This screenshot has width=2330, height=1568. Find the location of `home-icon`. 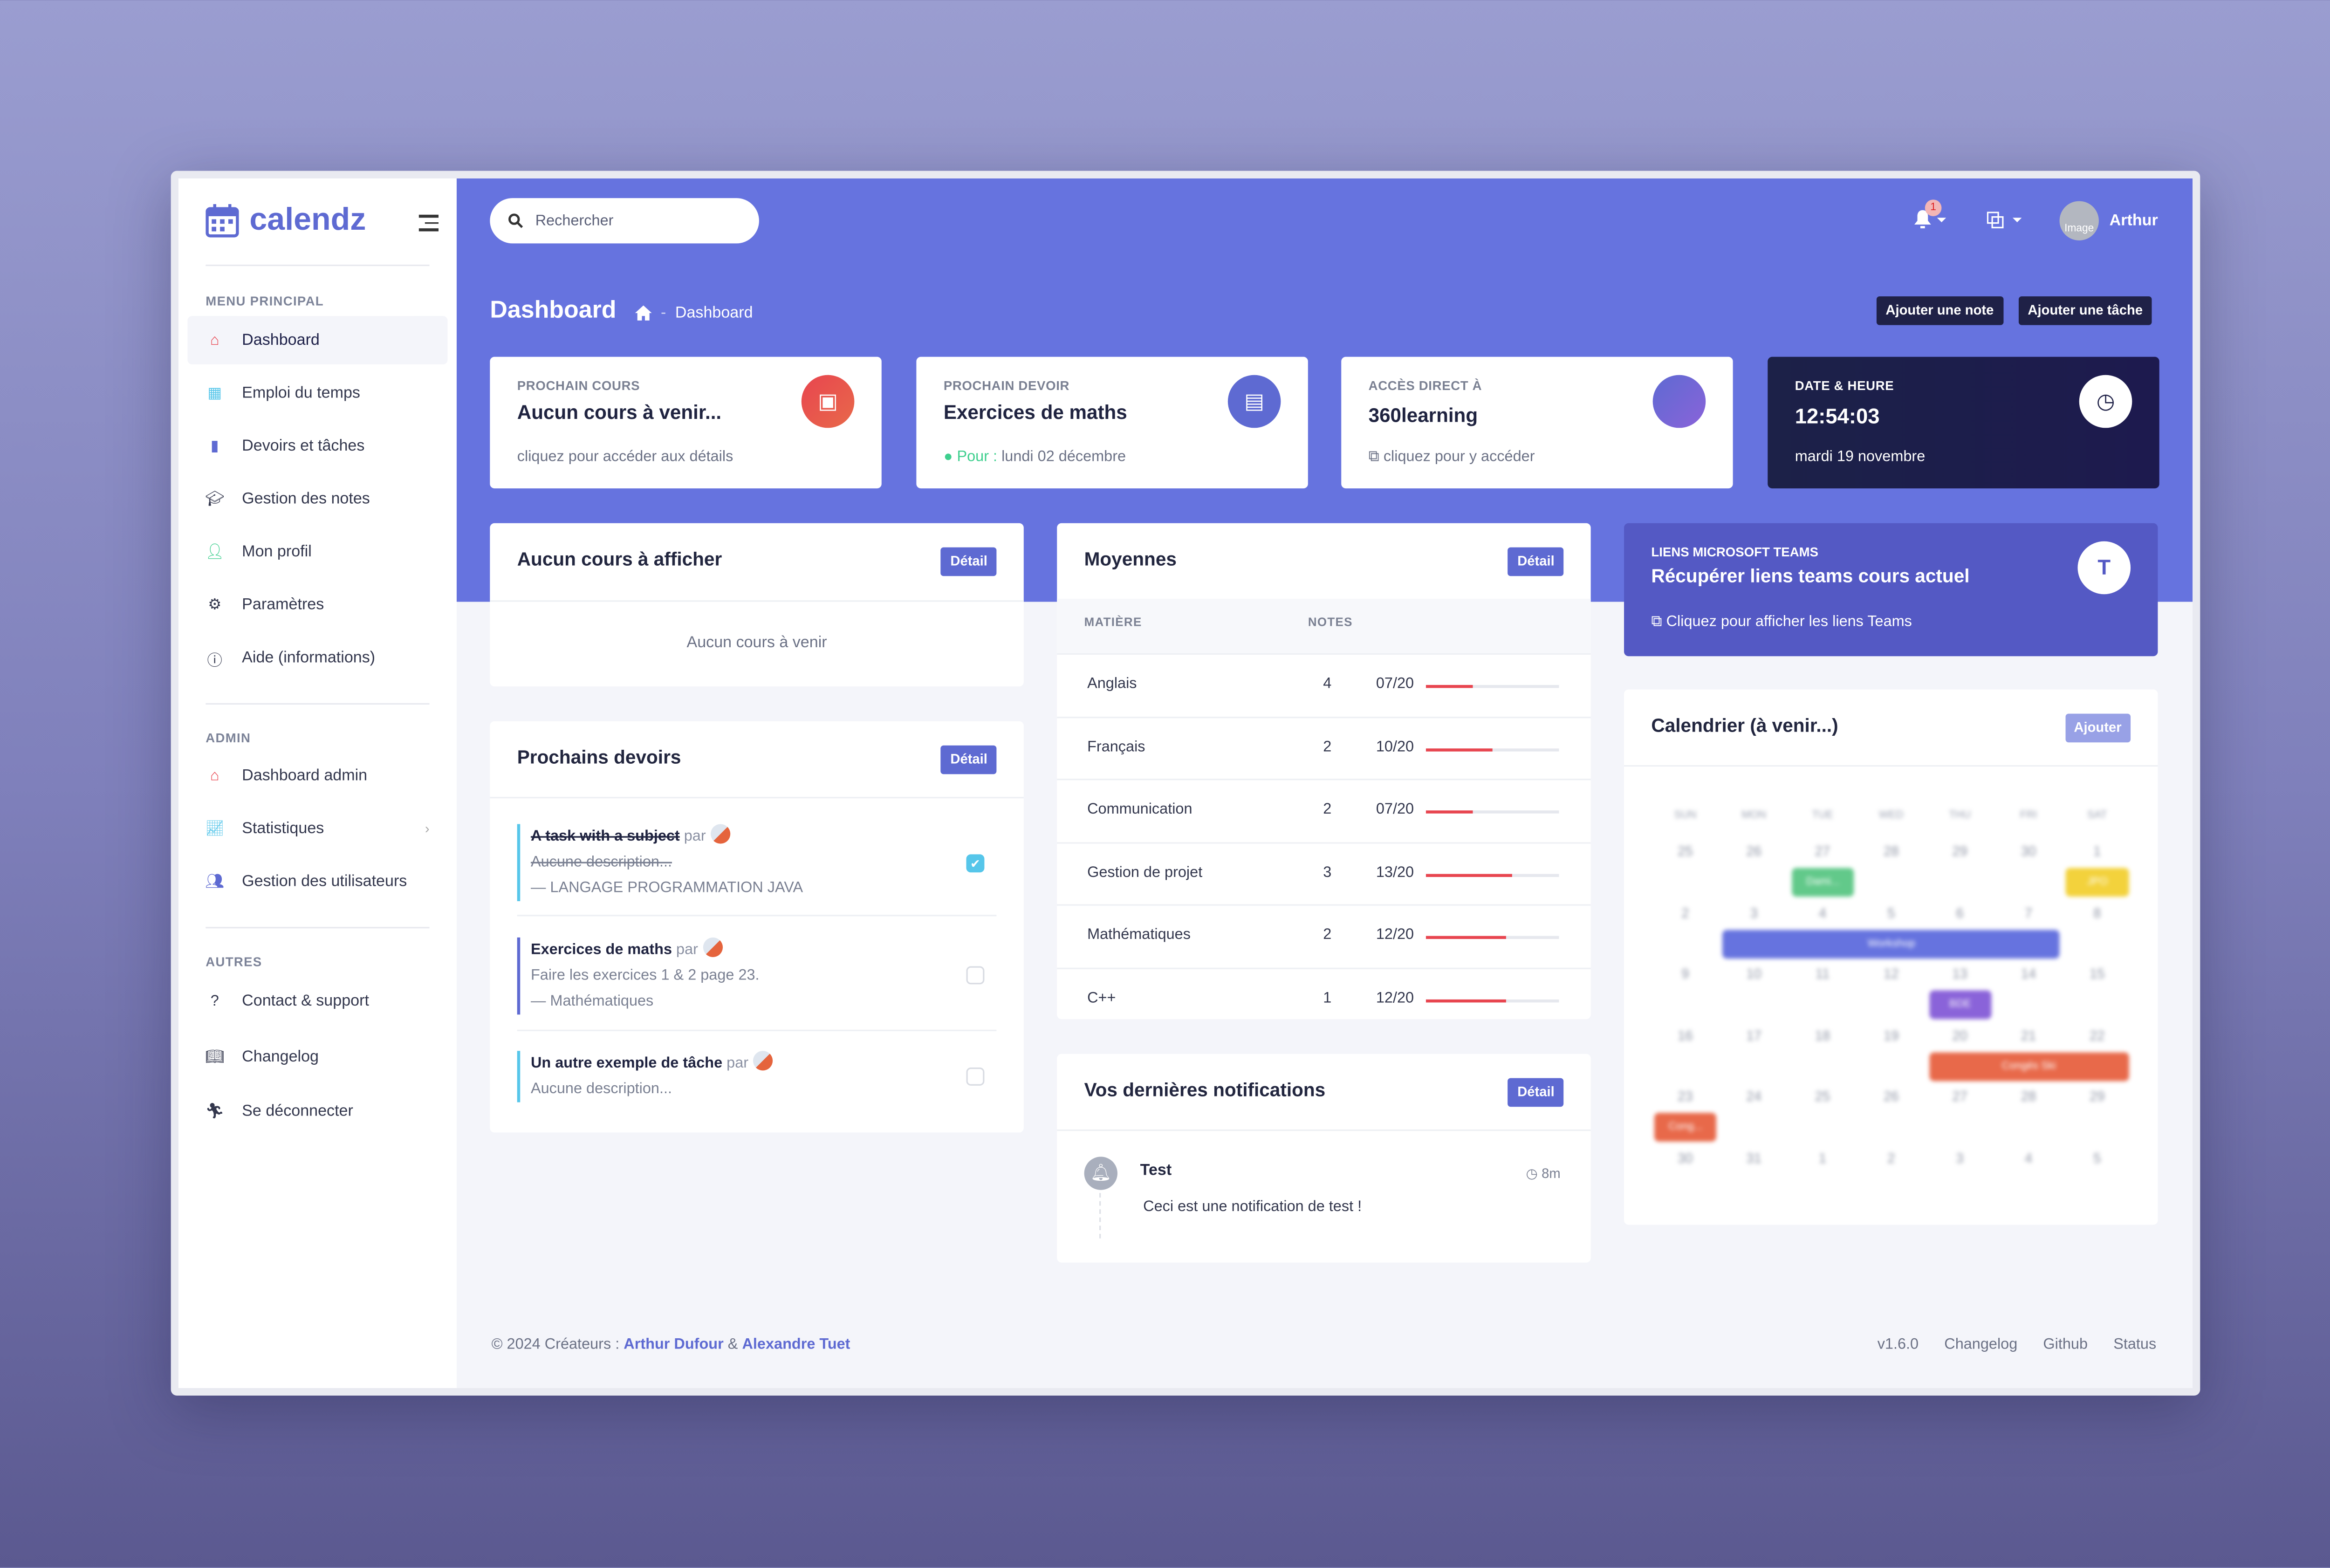

home-icon is located at coordinates (643, 313).